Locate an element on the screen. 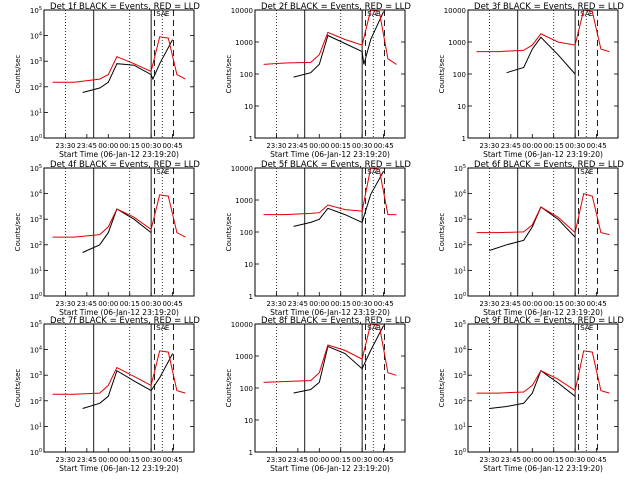 The height and width of the screenshot is (480, 640). chart-title: Det 9f BLACK = Events, RED = LLD is located at coordinates (549, 321).